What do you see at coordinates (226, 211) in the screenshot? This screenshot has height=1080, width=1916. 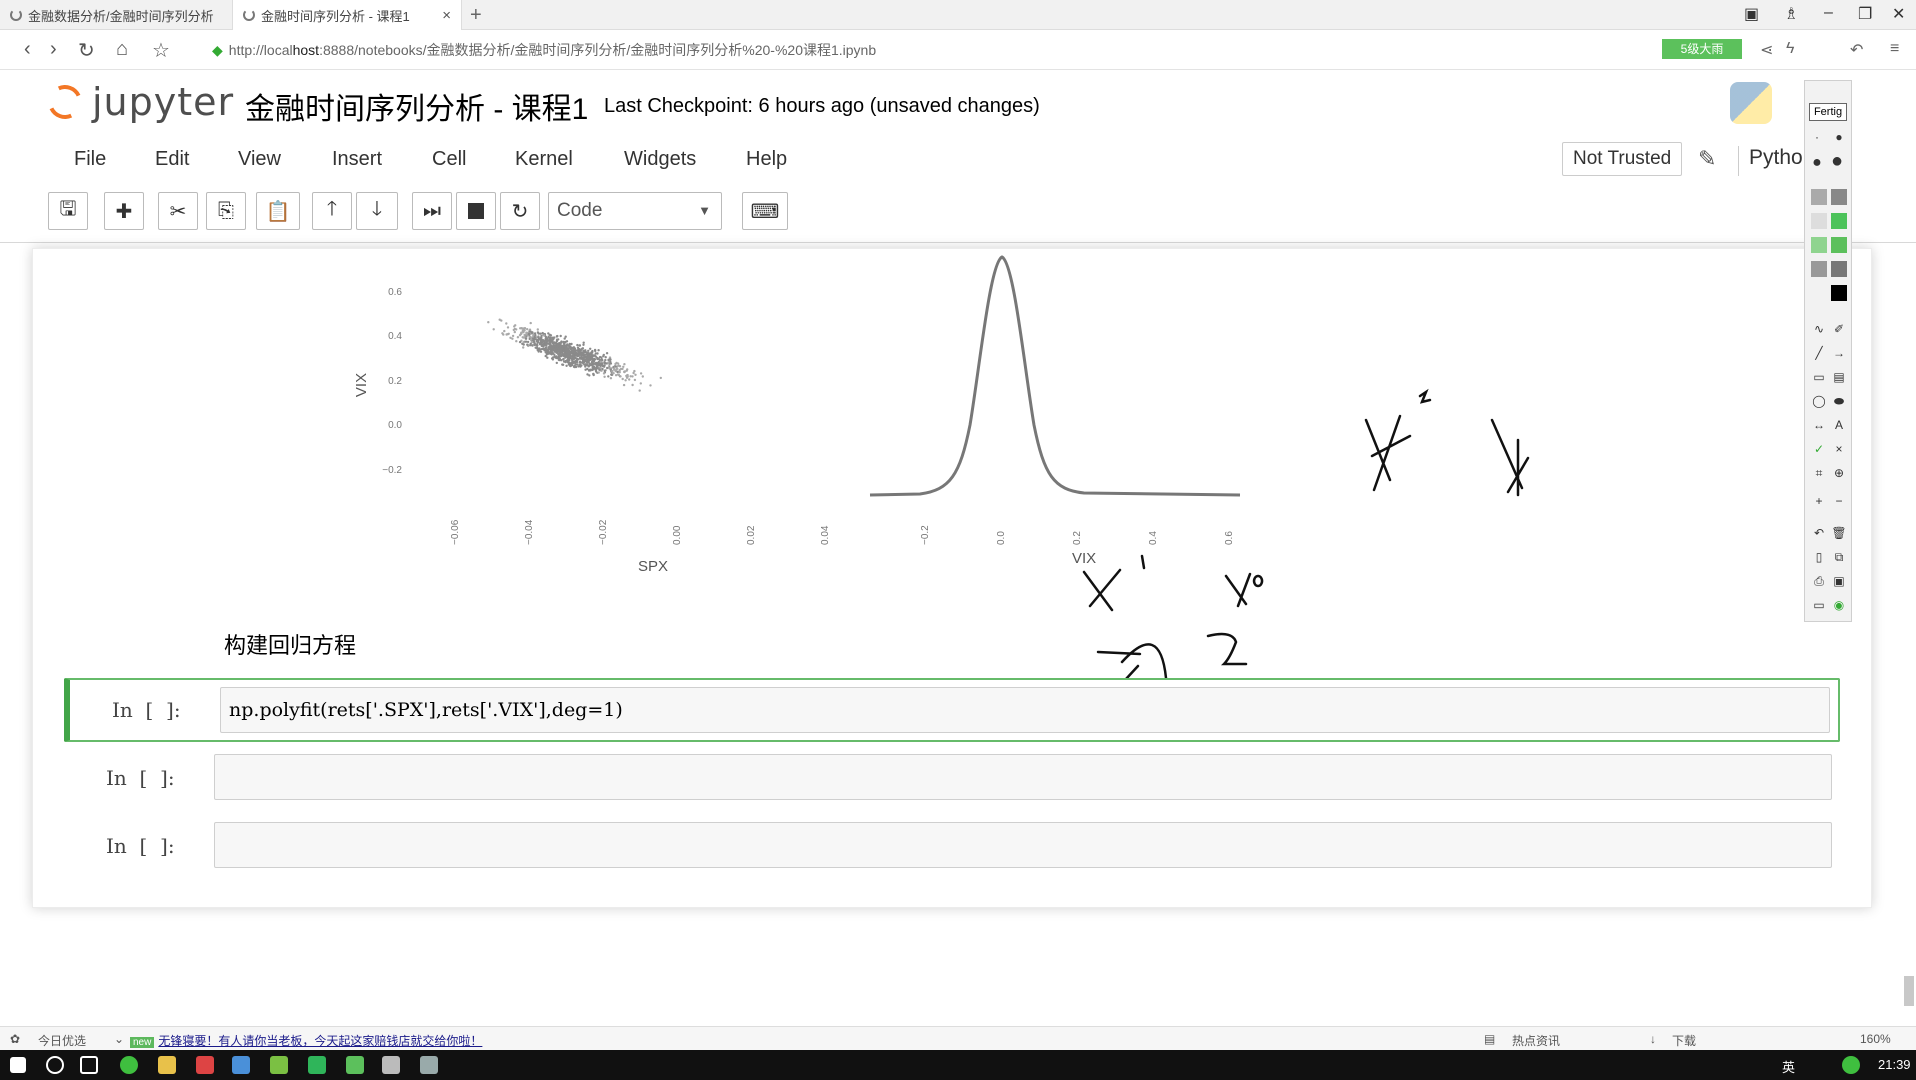 I see `copy-button: ⎘` at bounding box center [226, 211].